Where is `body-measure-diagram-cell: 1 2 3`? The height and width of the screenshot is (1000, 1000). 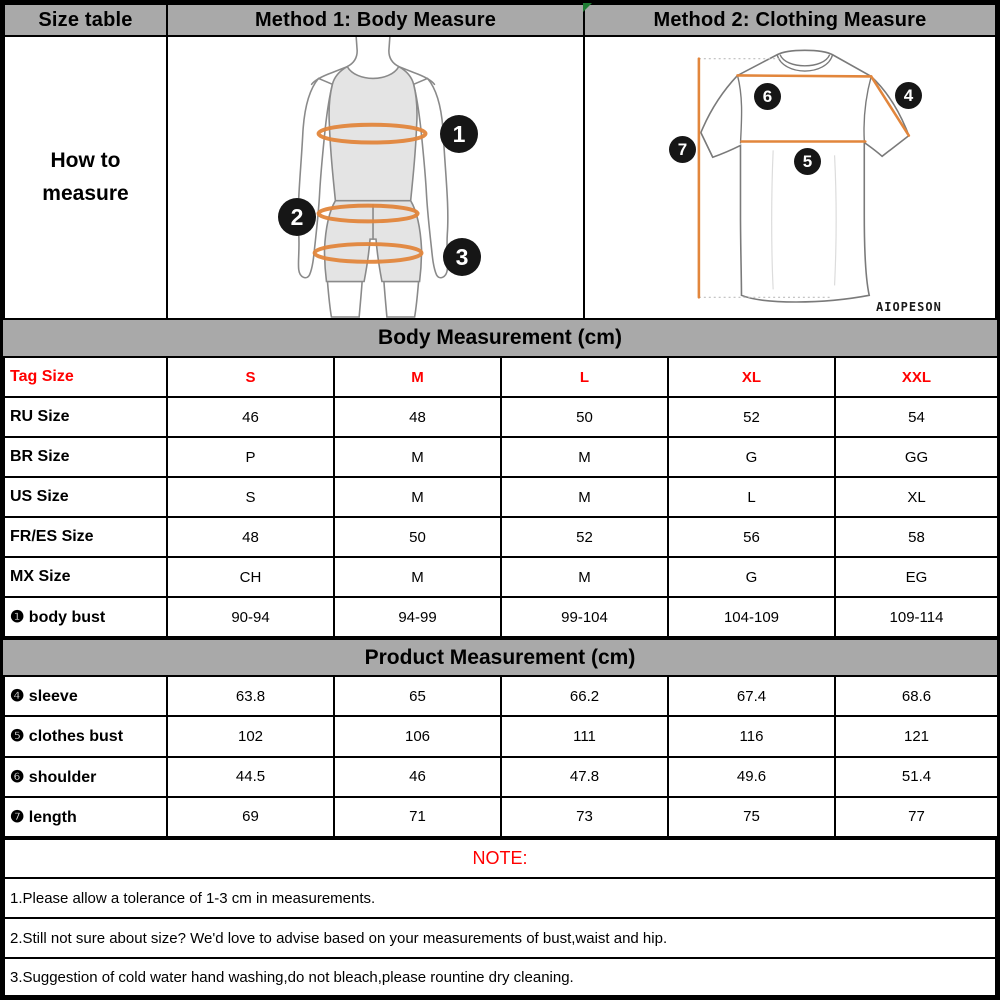
body-measure-diagram-cell: 1 2 3 is located at coordinates (375, 177).